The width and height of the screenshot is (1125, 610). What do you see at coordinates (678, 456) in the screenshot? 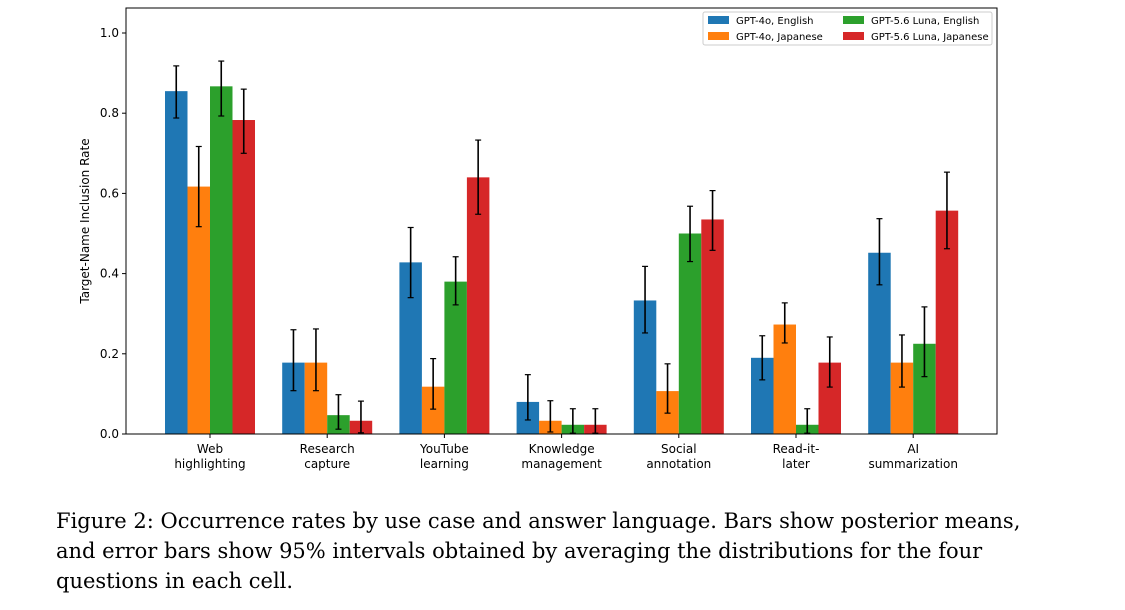
I see `x-tick-label: Social annotation` at bounding box center [678, 456].